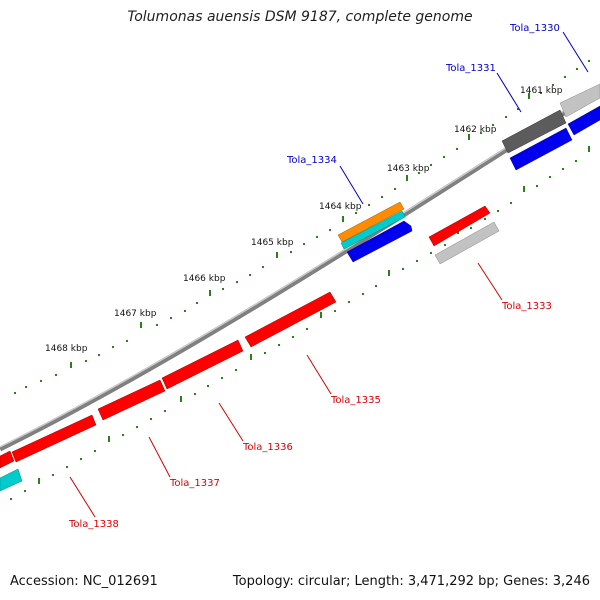 The height and width of the screenshot is (600, 600). What do you see at coordinates (54, 438) in the screenshot?
I see `gene-tola-1338-bar` at bounding box center [54, 438].